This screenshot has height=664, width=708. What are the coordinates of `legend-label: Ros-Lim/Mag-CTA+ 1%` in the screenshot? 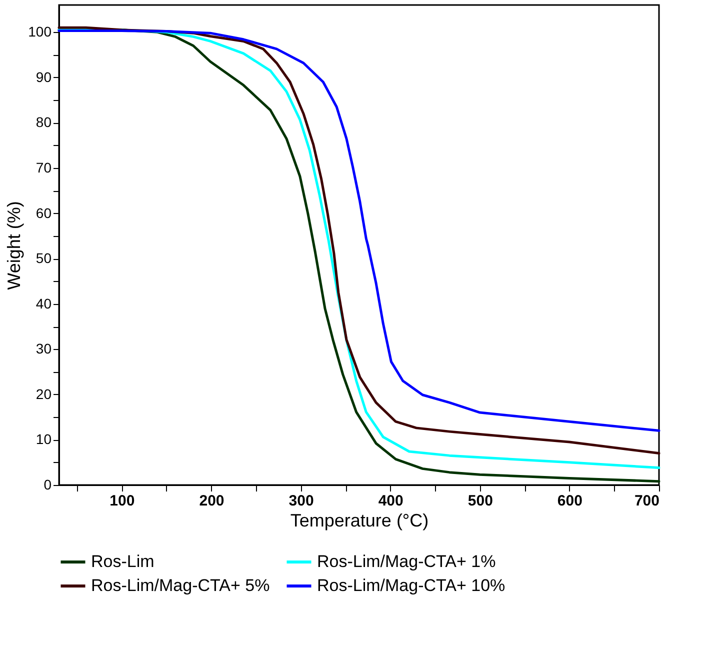 It's located at (406, 561).